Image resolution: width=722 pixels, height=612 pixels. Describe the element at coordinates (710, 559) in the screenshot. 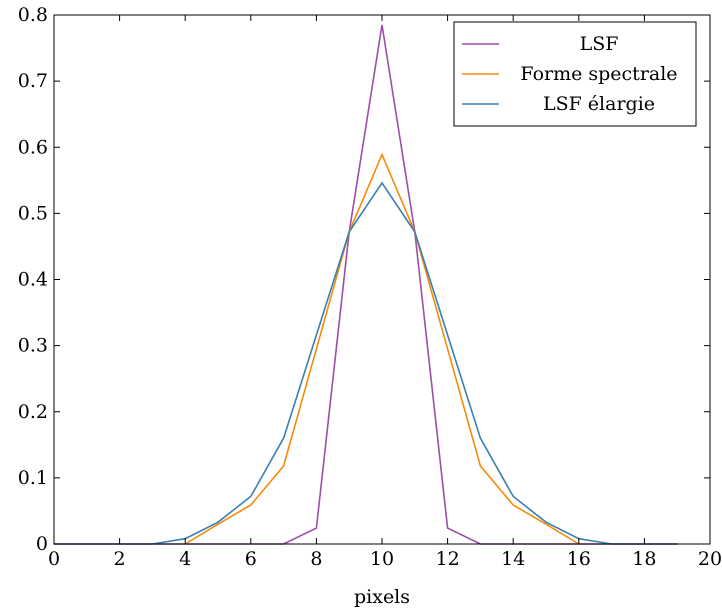

I see `x-tick-label: 20` at that location.